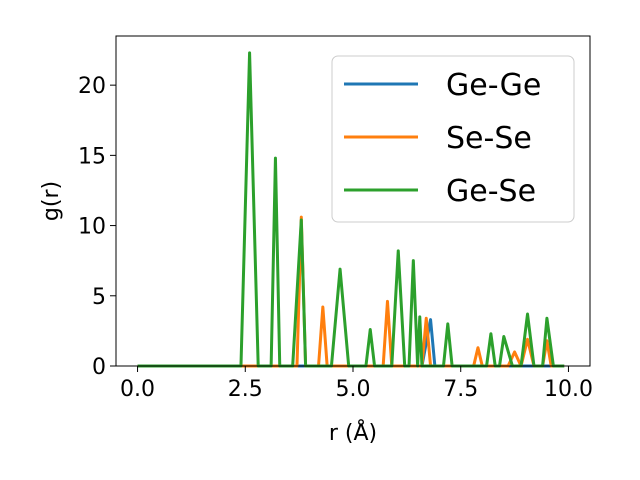 The height and width of the screenshot is (480, 640). I want to click on y-tick-label: 5, so click(99, 297).